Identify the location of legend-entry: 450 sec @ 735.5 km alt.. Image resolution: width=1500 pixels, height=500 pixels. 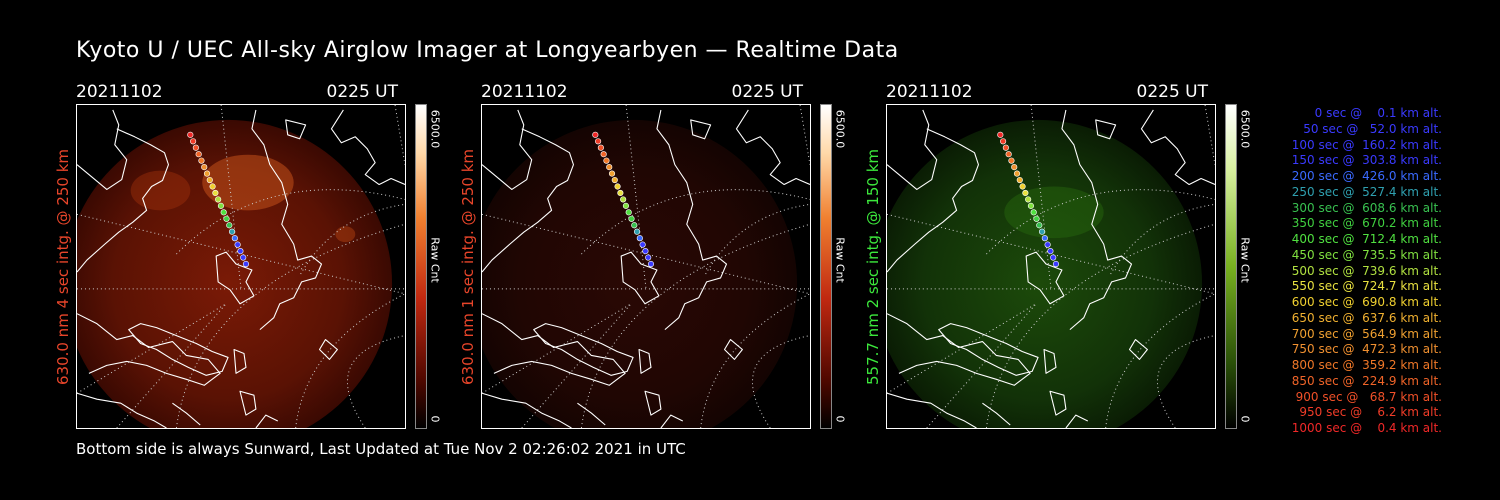
(1364, 254).